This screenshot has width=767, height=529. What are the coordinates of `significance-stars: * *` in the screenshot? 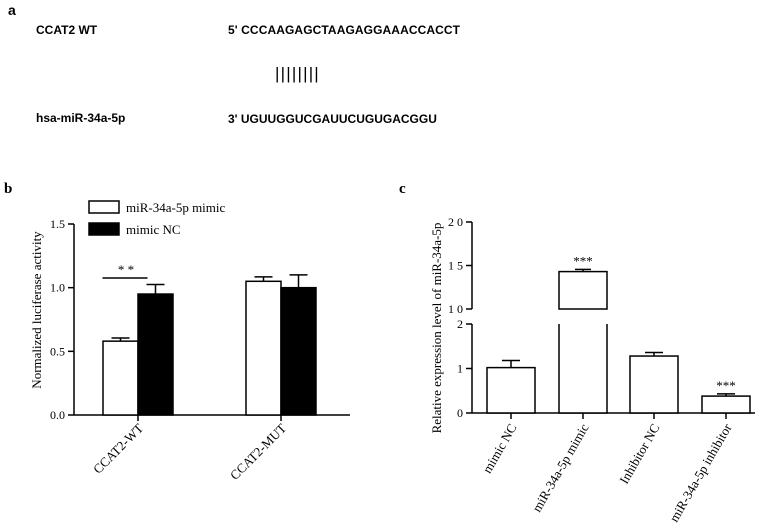 It's located at (126, 269).